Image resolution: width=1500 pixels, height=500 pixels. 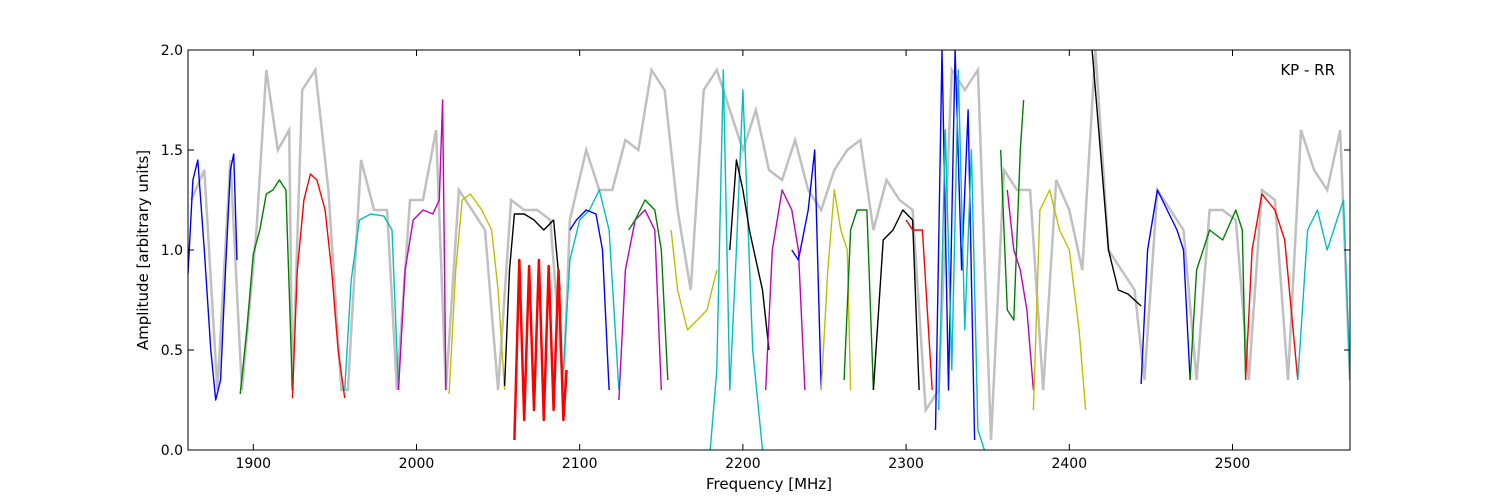 I want to click on x-tick-label: 2400, so click(x=1069, y=464).